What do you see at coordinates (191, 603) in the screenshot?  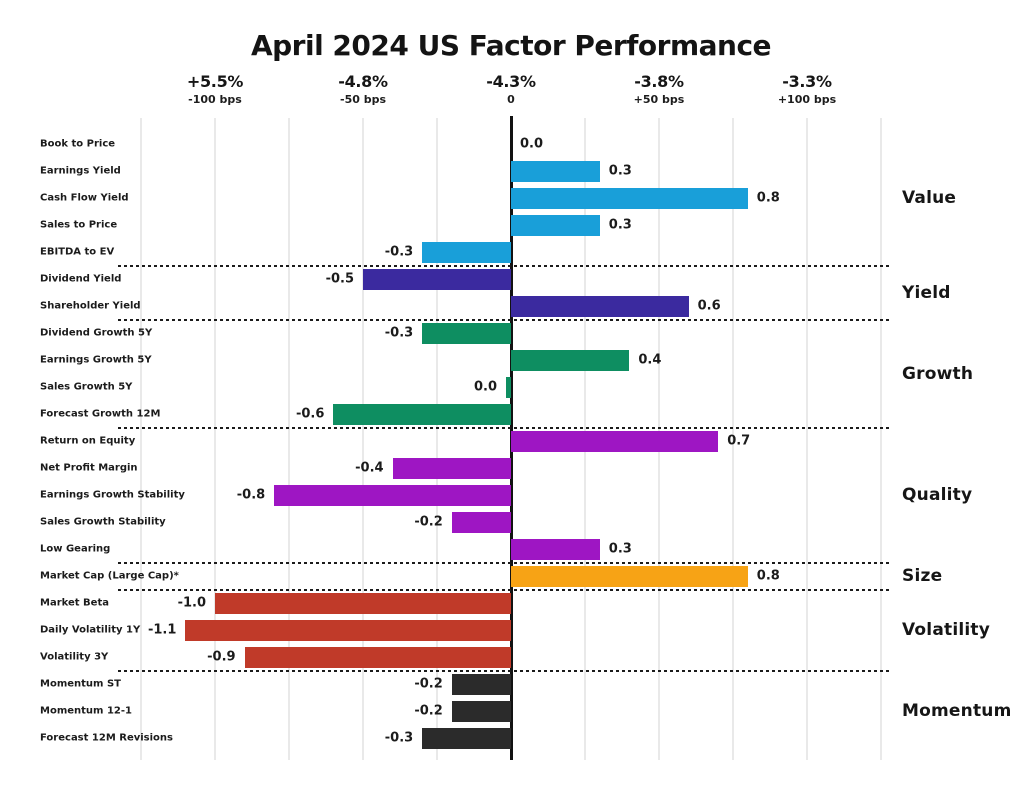 I see `factor-value-label: -1.0` at bounding box center [191, 603].